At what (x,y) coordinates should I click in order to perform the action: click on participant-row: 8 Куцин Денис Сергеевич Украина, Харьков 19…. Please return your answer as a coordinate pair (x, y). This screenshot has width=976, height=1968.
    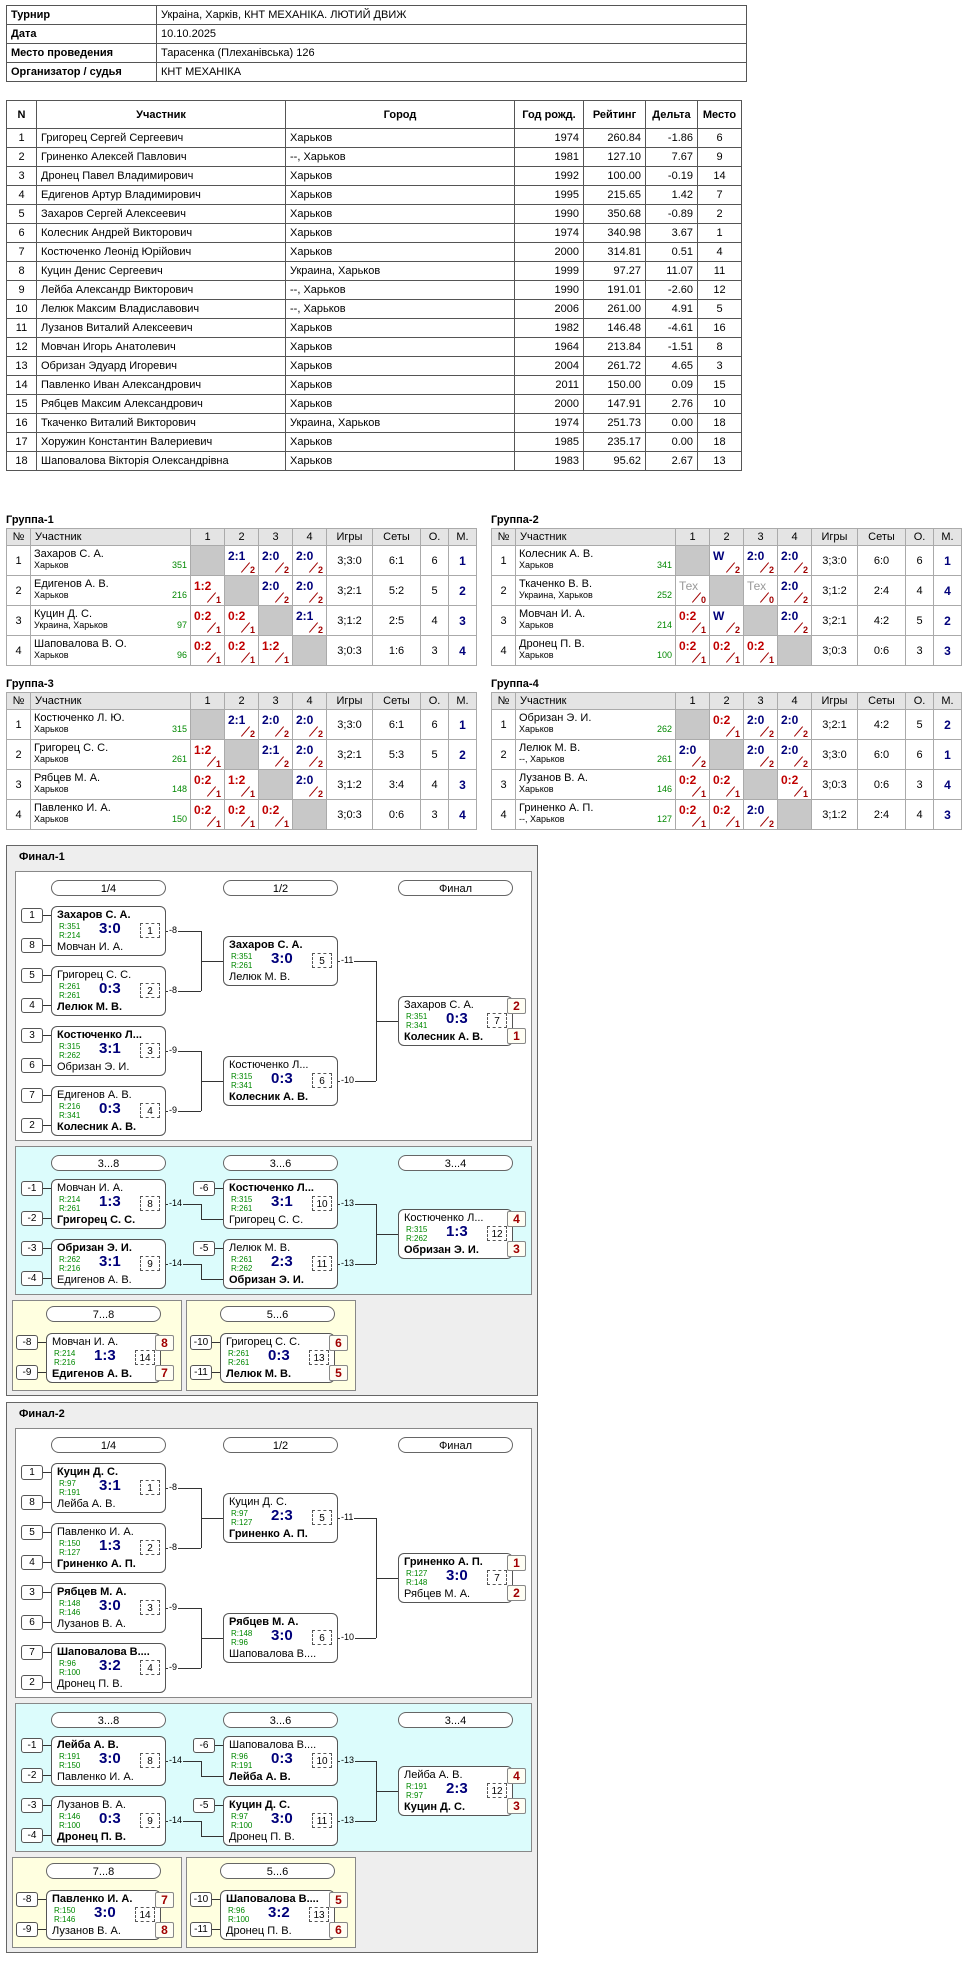
    Looking at the image, I should click on (374, 271).